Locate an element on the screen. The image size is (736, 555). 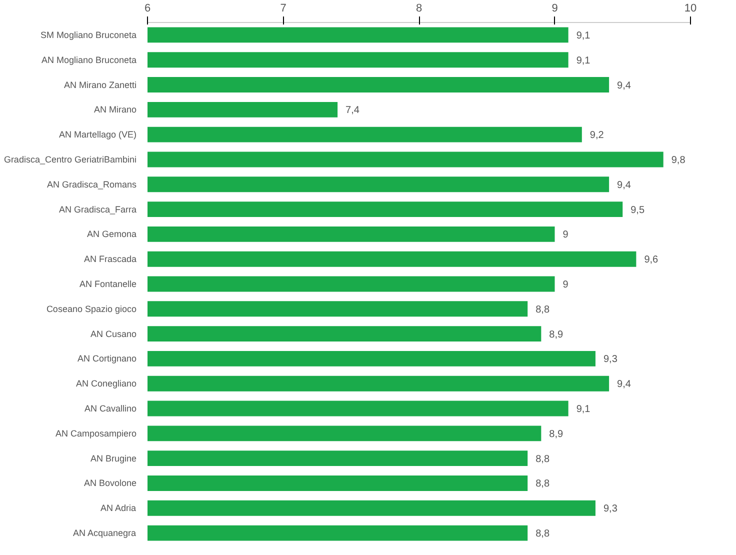
y-tick-label: AN Acquanegra is located at coordinates (104, 533).